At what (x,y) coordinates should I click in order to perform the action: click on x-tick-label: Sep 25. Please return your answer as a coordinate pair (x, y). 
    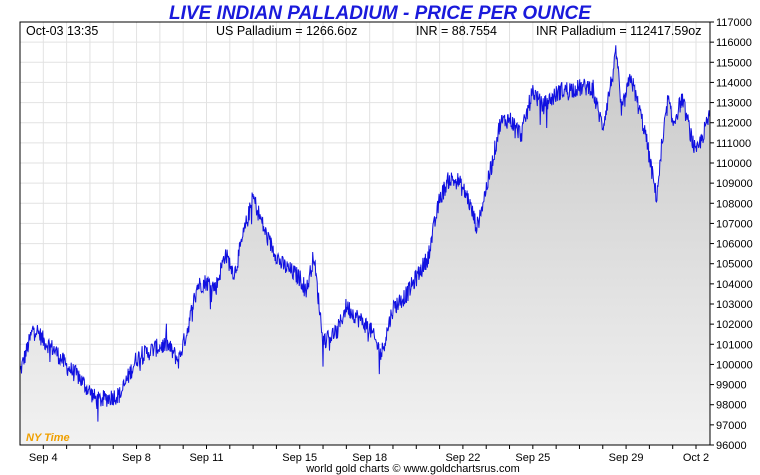
    Looking at the image, I should click on (532, 458).